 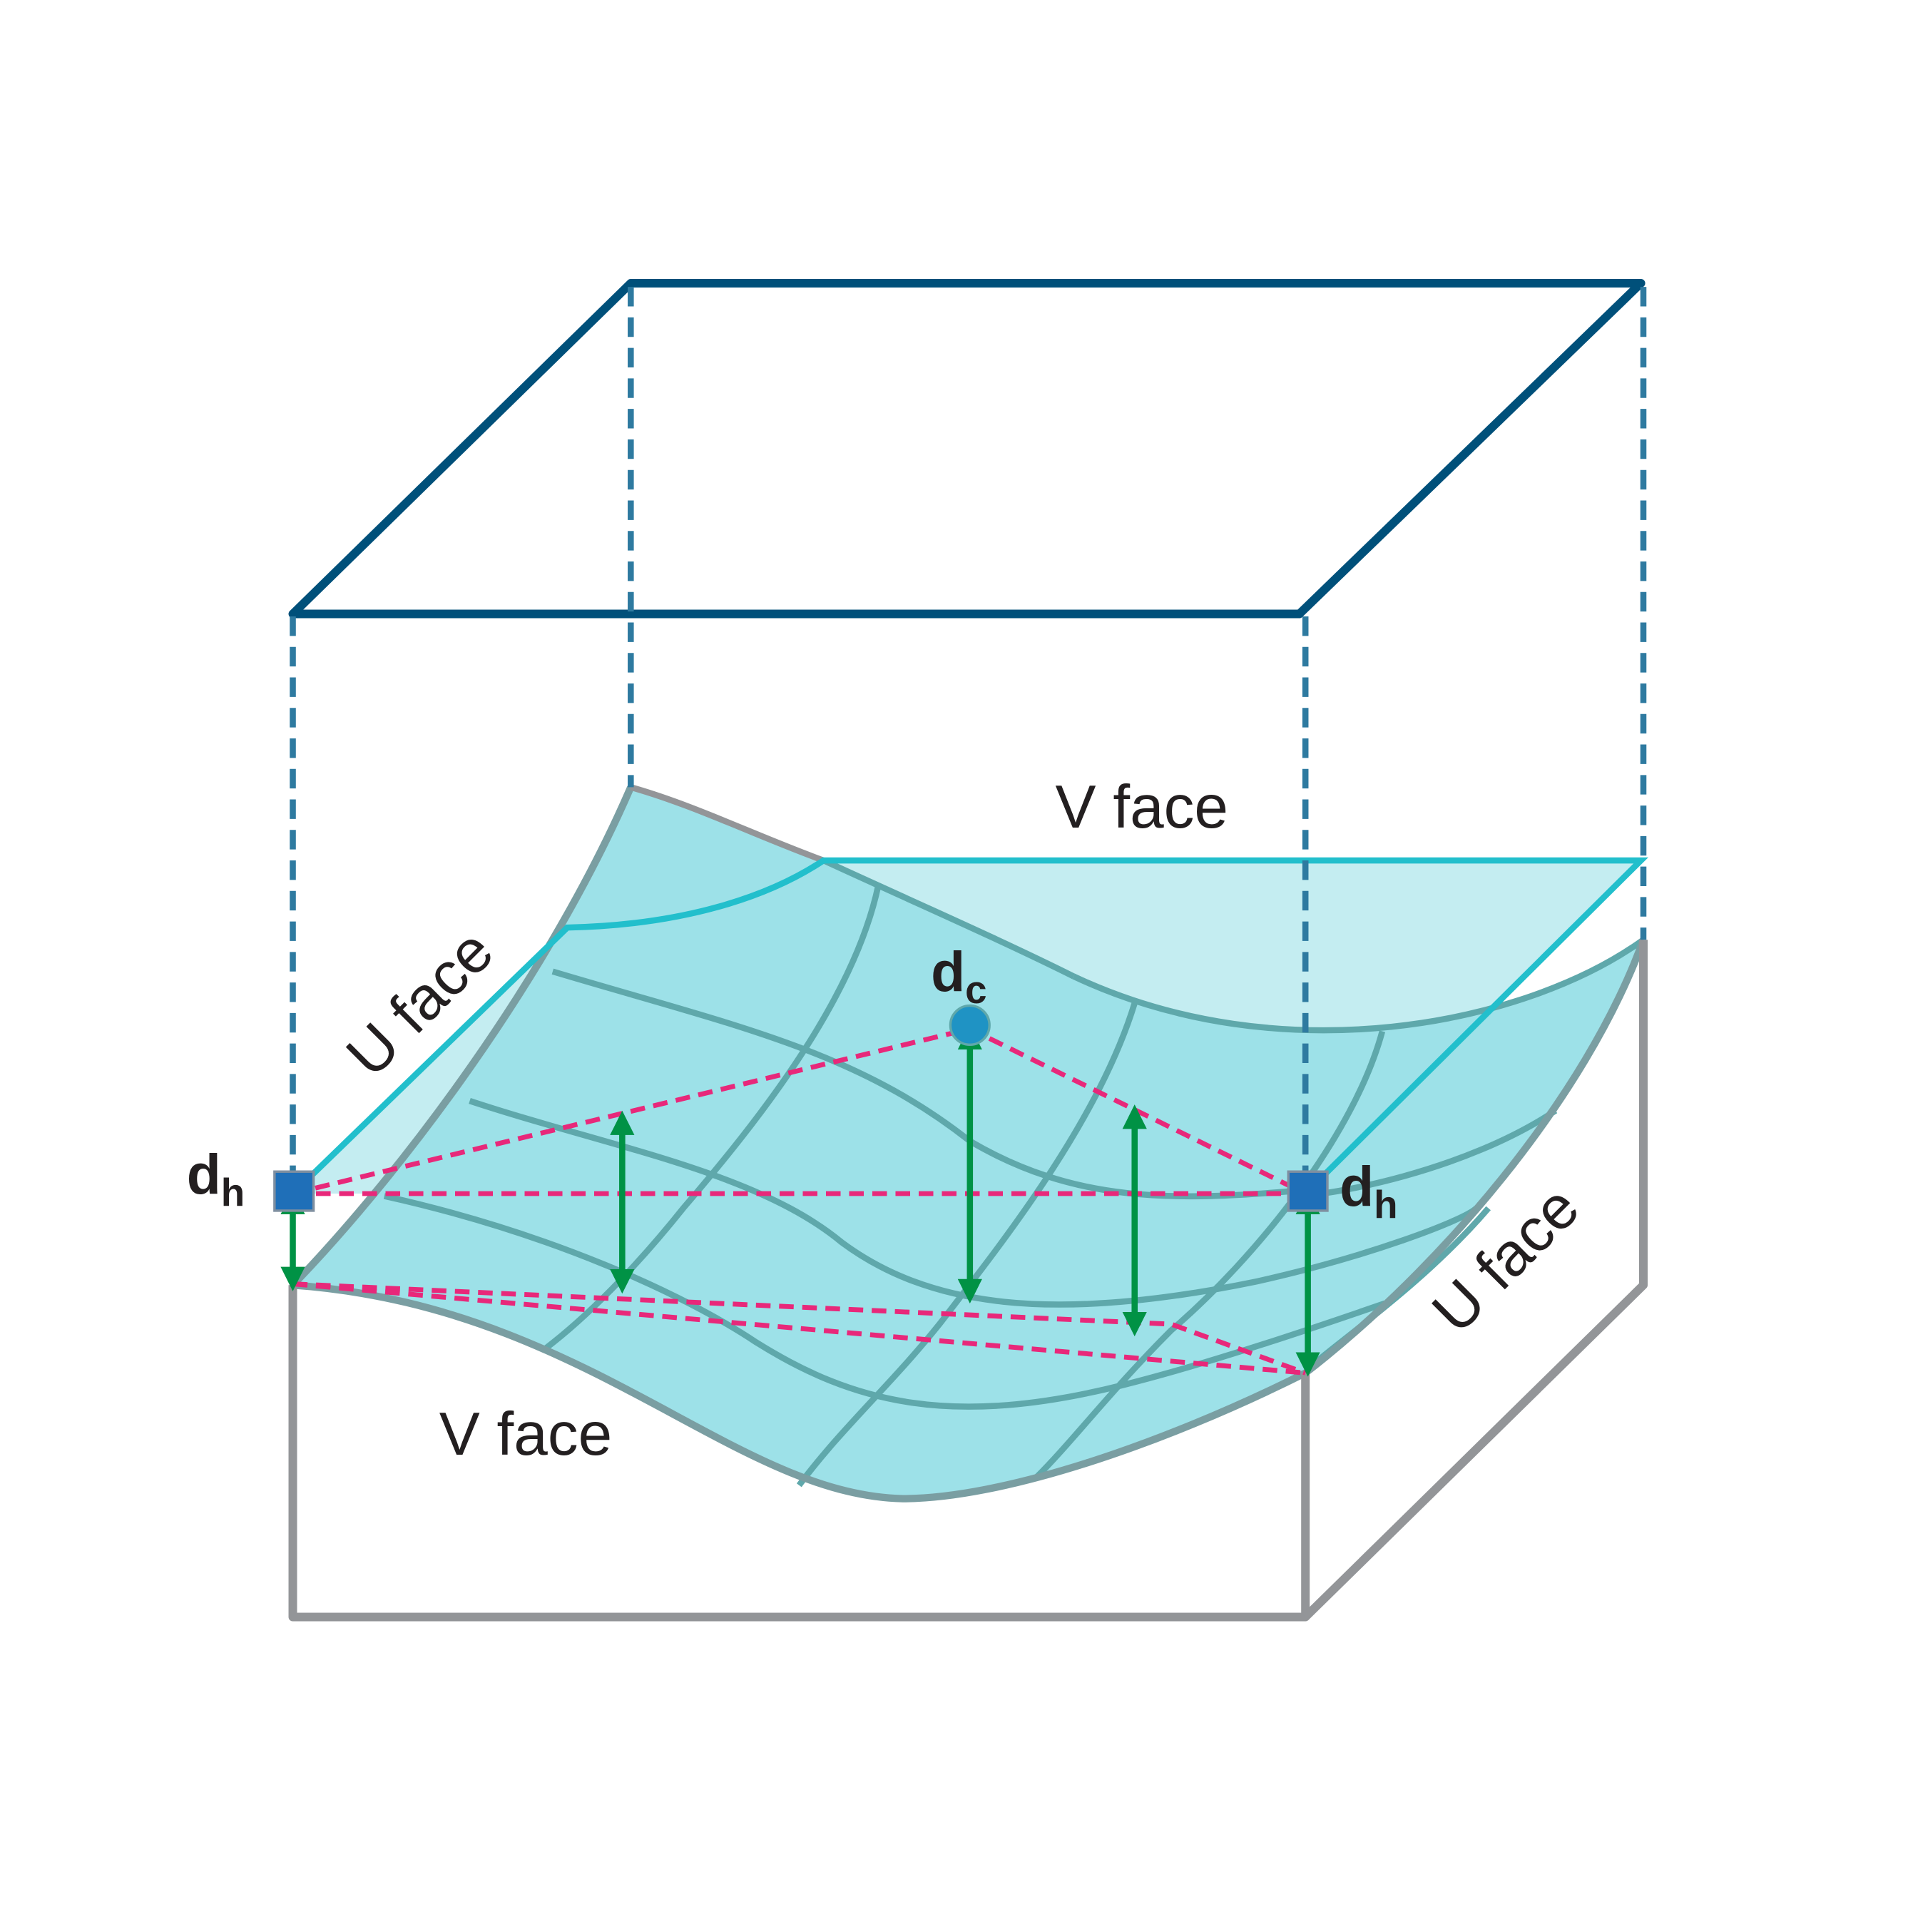 What do you see at coordinates (216, 1178) in the screenshot?
I see `dh-left-label: dh` at bounding box center [216, 1178].